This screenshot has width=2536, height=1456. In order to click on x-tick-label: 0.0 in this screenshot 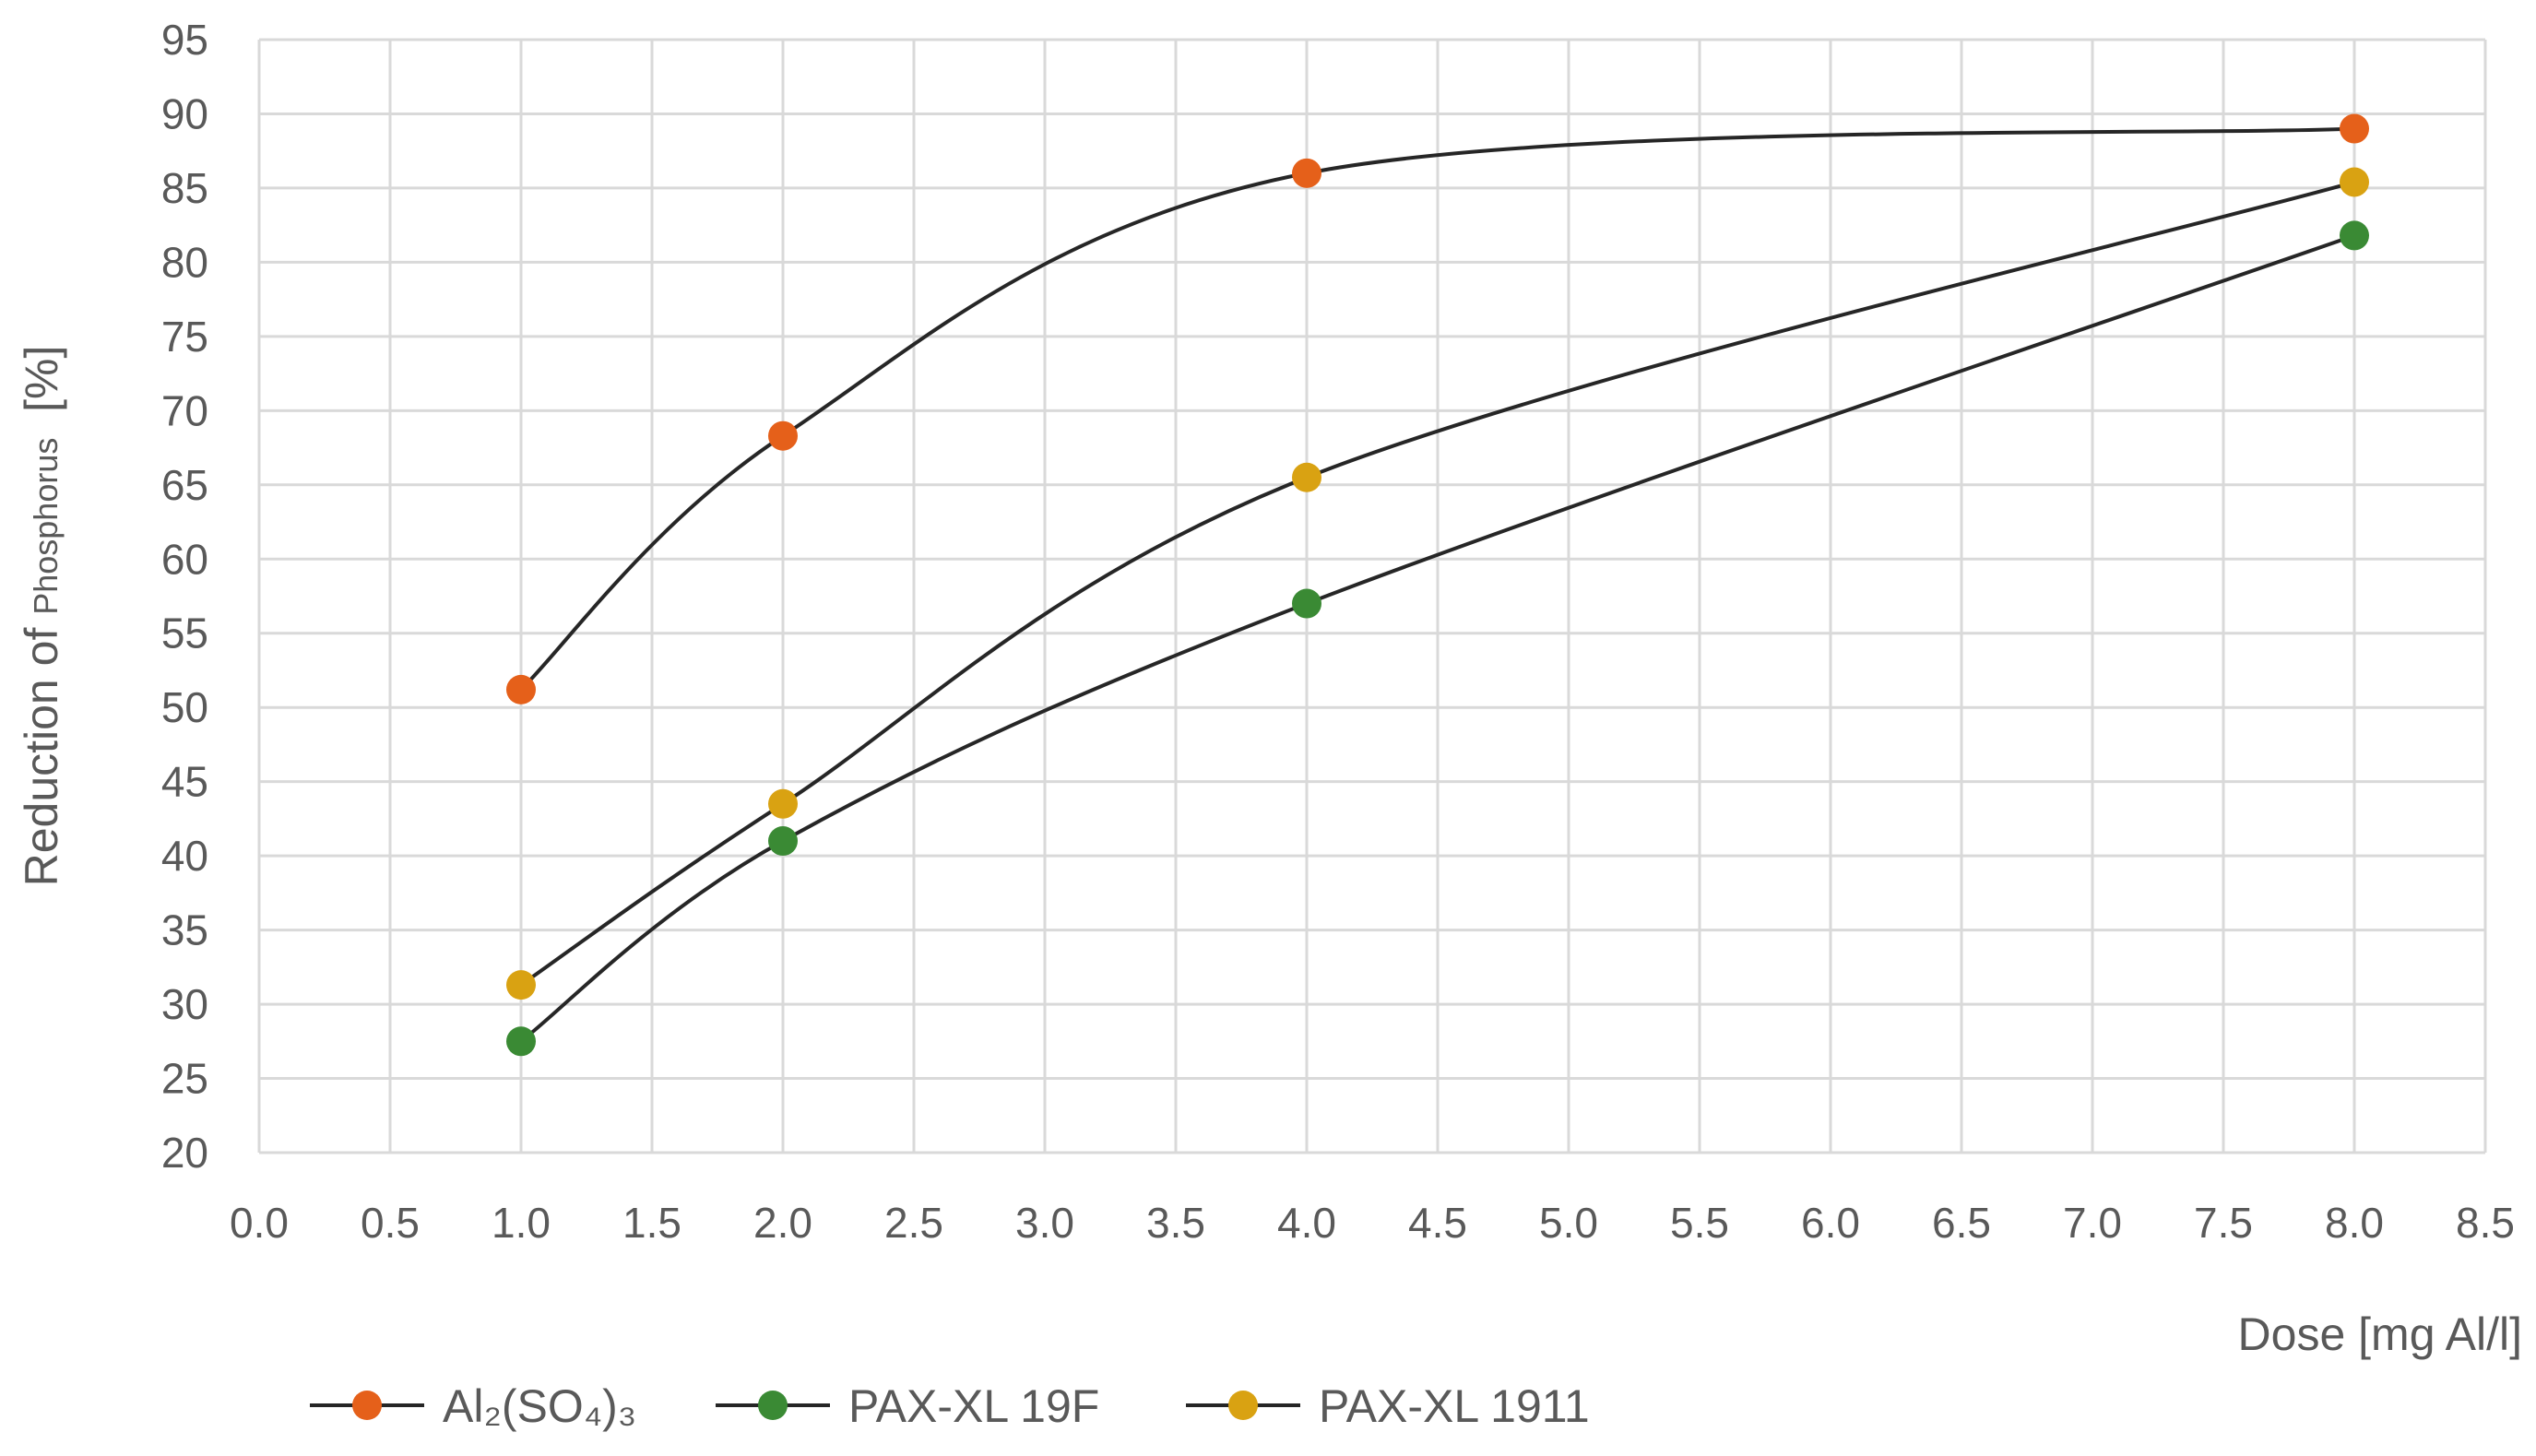, I will do `click(259, 1223)`.